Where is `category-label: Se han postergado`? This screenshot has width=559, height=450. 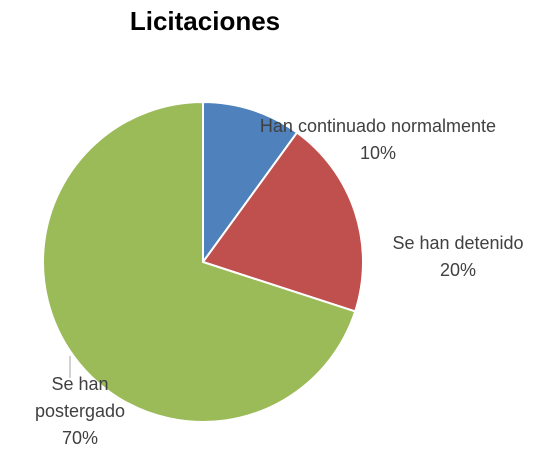
category-label: Se han postergado is located at coordinates (80, 397).